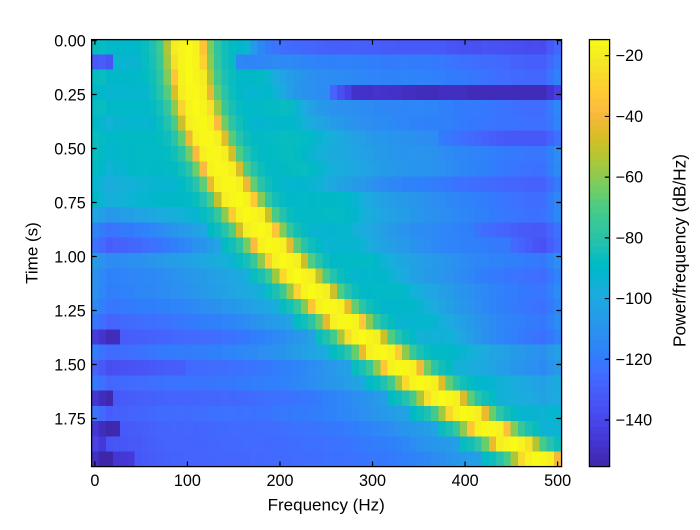 This screenshot has height=530, width=700. I want to click on svg-text: −60, so click(629, 178).